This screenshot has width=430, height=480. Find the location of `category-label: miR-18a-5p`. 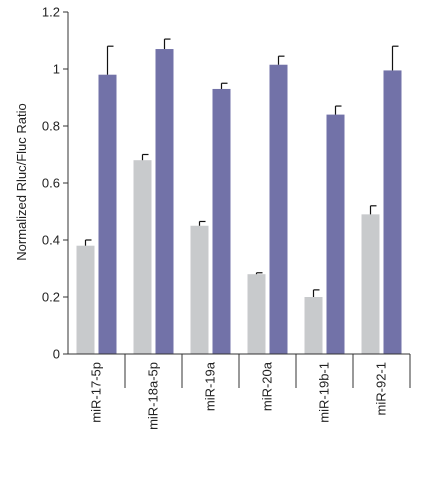

category-label: miR-18a-5p is located at coordinates (153, 396).